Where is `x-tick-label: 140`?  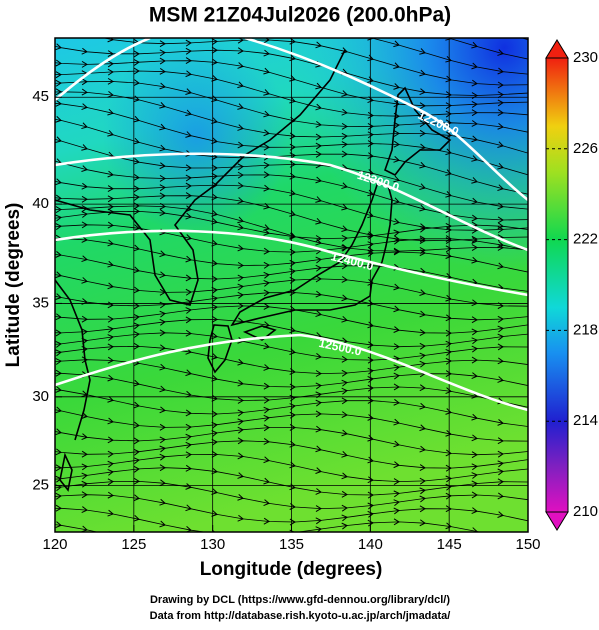
x-tick-label: 140 is located at coordinates (370, 544).